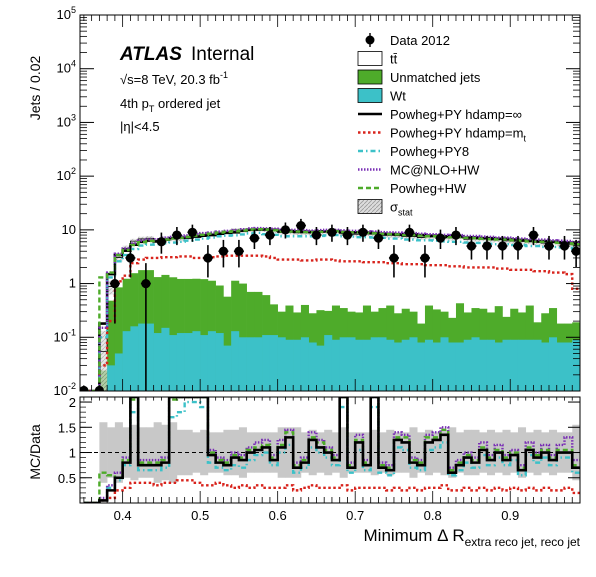  Describe the element at coordinates (67, 478) in the screenshot. I see `ratio-ytick-label: 0.5` at that location.